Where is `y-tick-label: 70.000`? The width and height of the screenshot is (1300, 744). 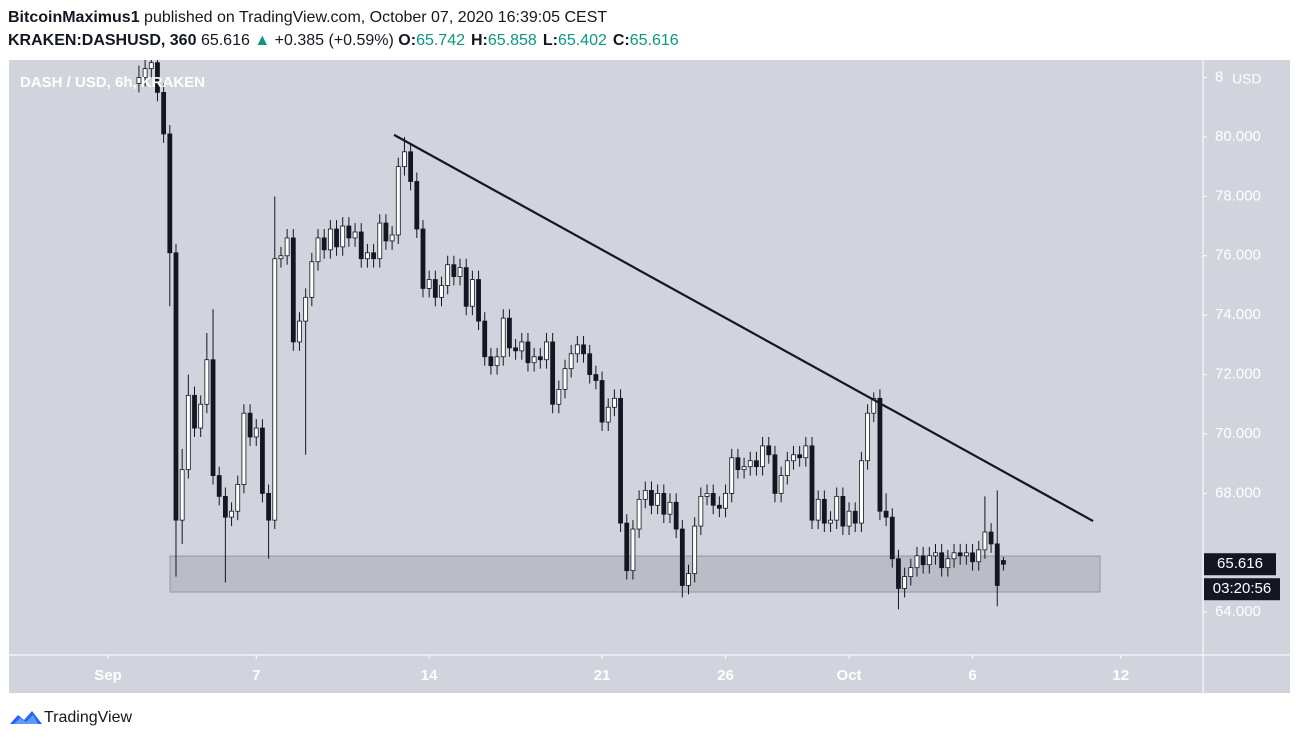 y-tick-label: 70.000 is located at coordinates (1238, 433).